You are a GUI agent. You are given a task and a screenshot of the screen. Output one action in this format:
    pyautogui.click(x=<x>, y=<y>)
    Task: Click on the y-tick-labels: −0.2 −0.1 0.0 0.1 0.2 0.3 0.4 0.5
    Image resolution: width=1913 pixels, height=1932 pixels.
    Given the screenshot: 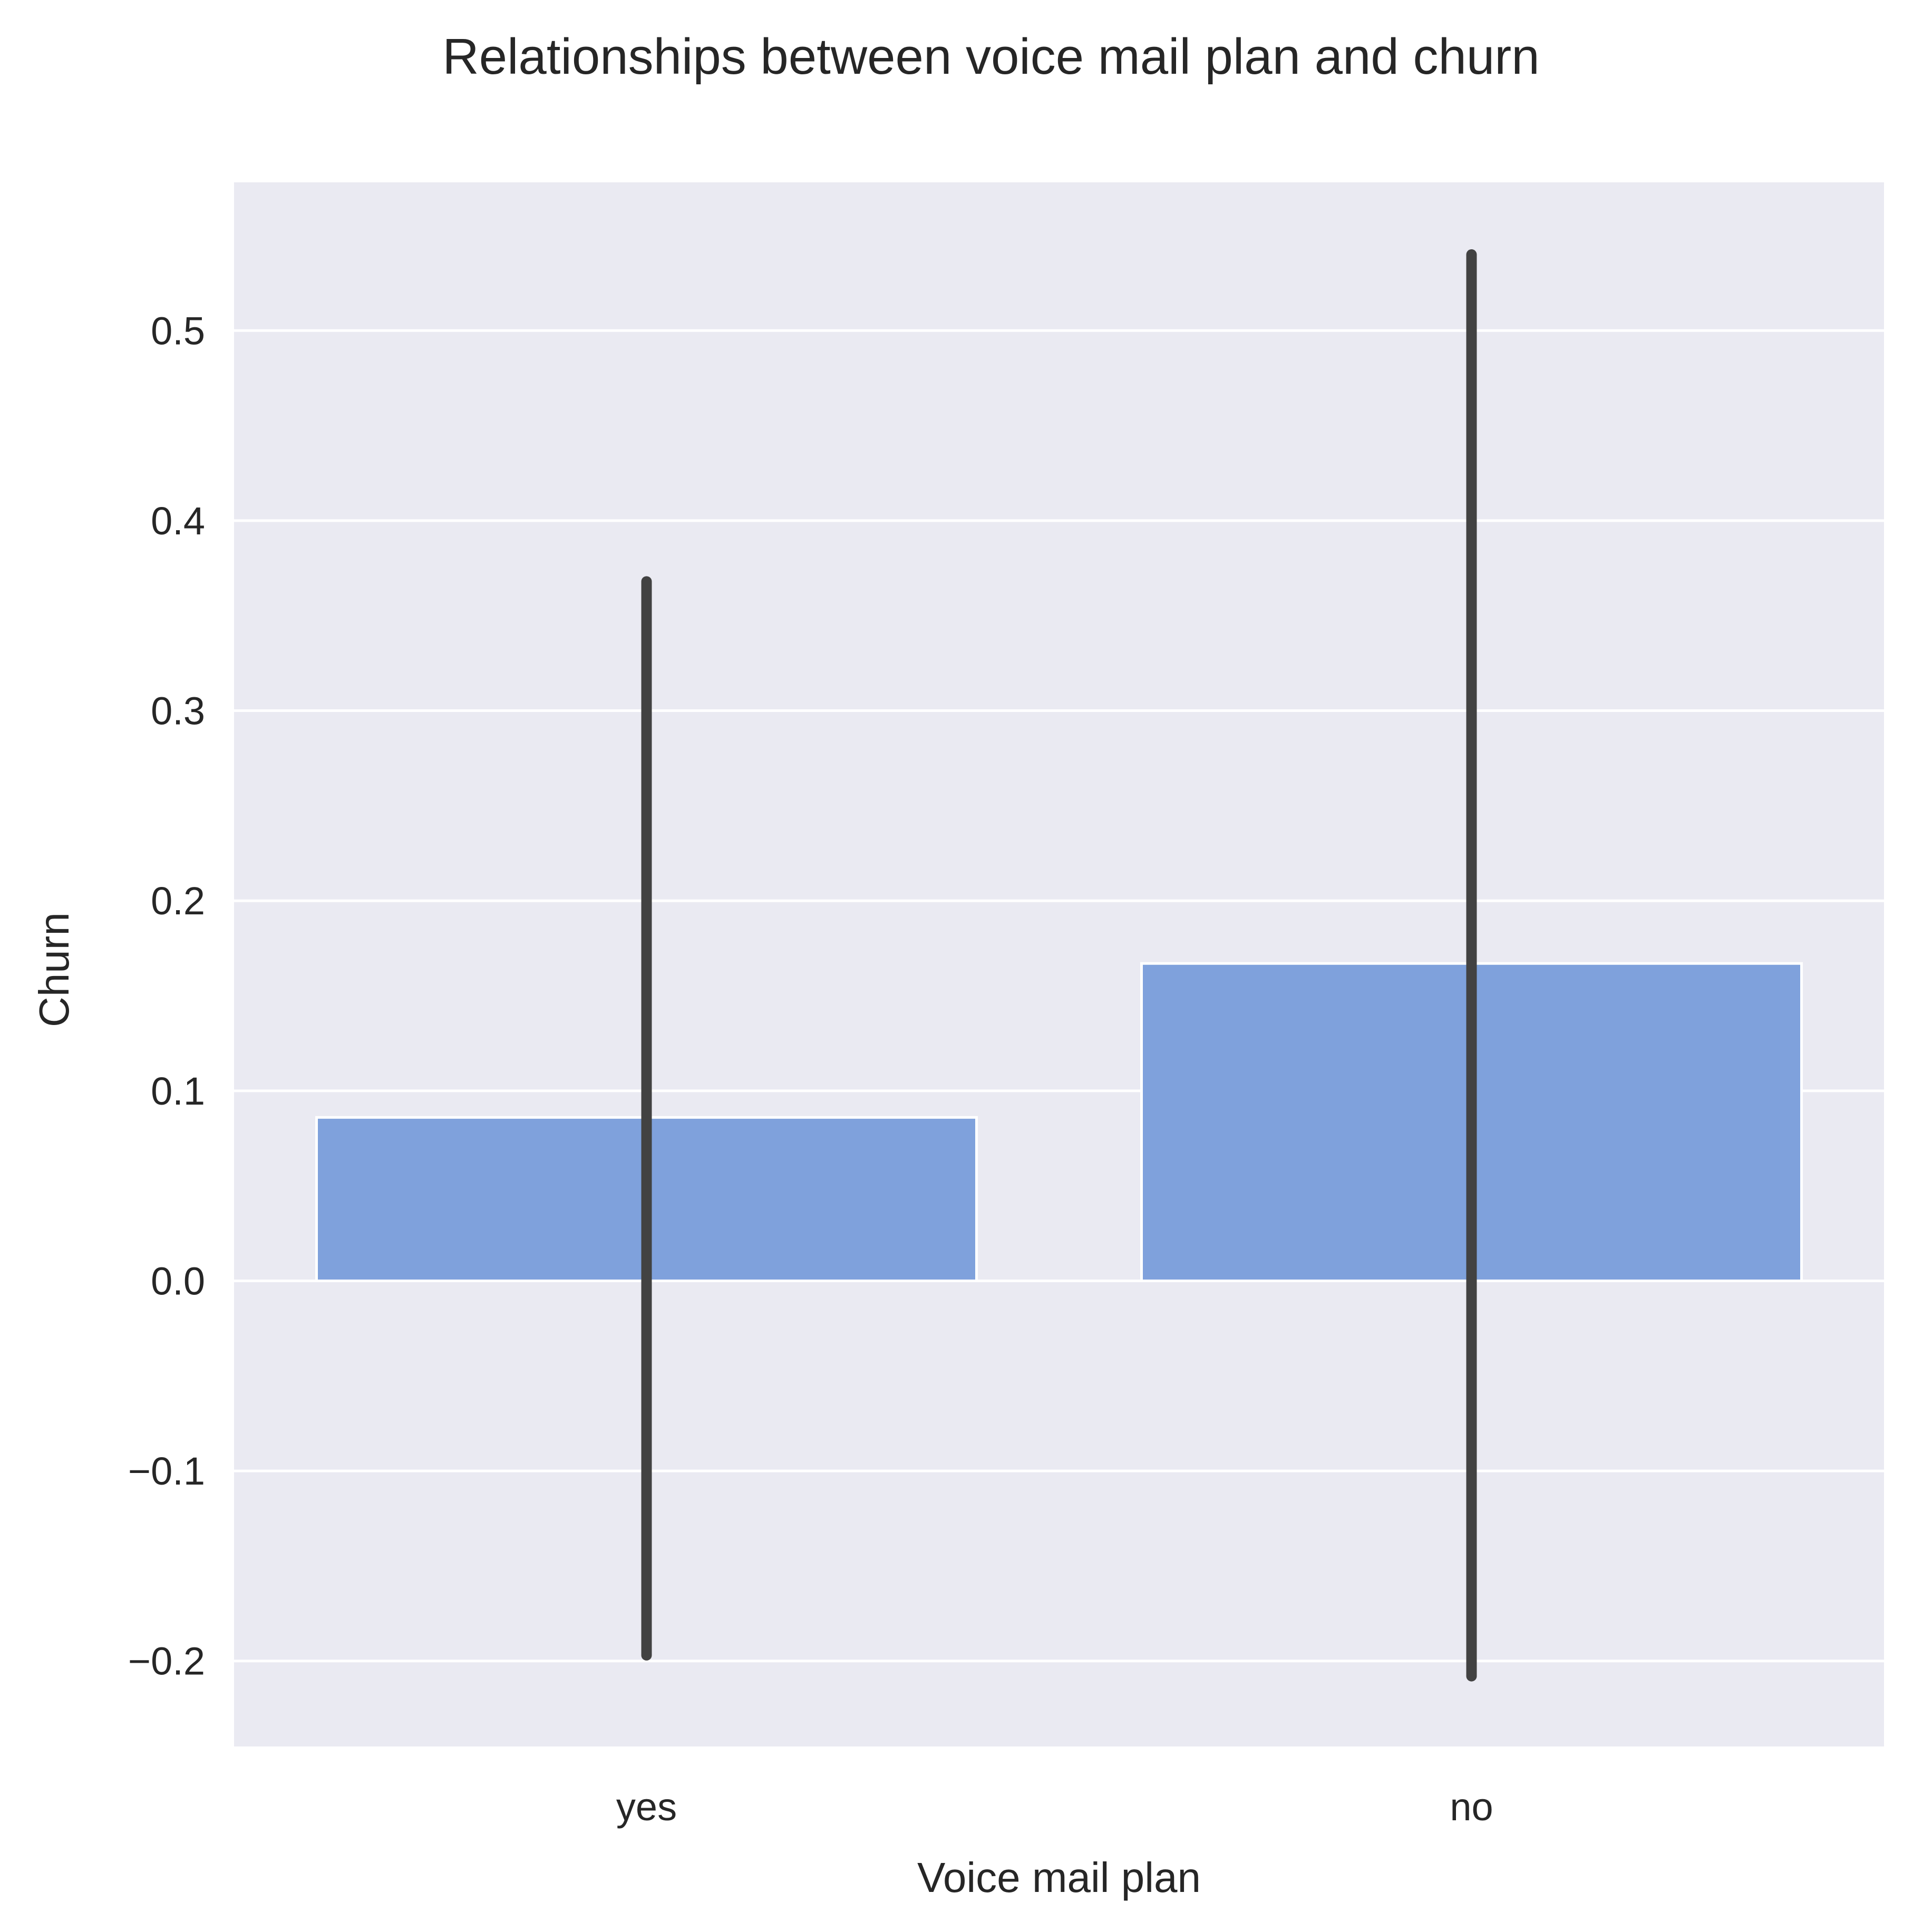 What is the action you would take?
    pyautogui.click(x=166, y=996)
    